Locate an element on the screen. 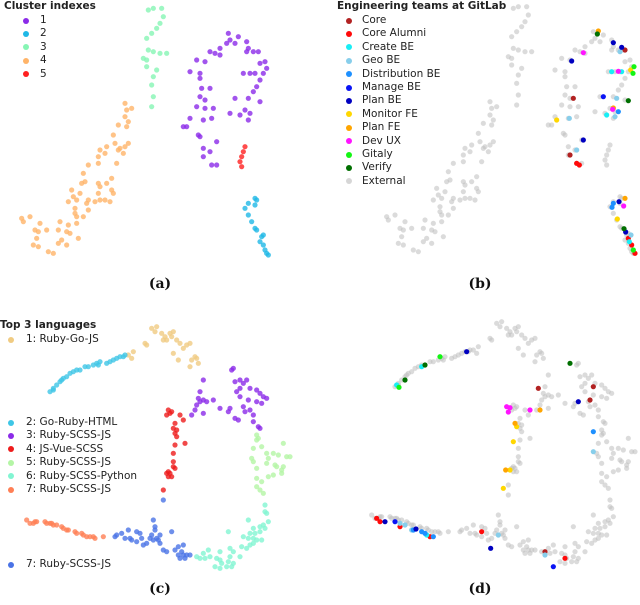 This screenshot has height=605, width=640. legend-label: External is located at coordinates (384, 180).